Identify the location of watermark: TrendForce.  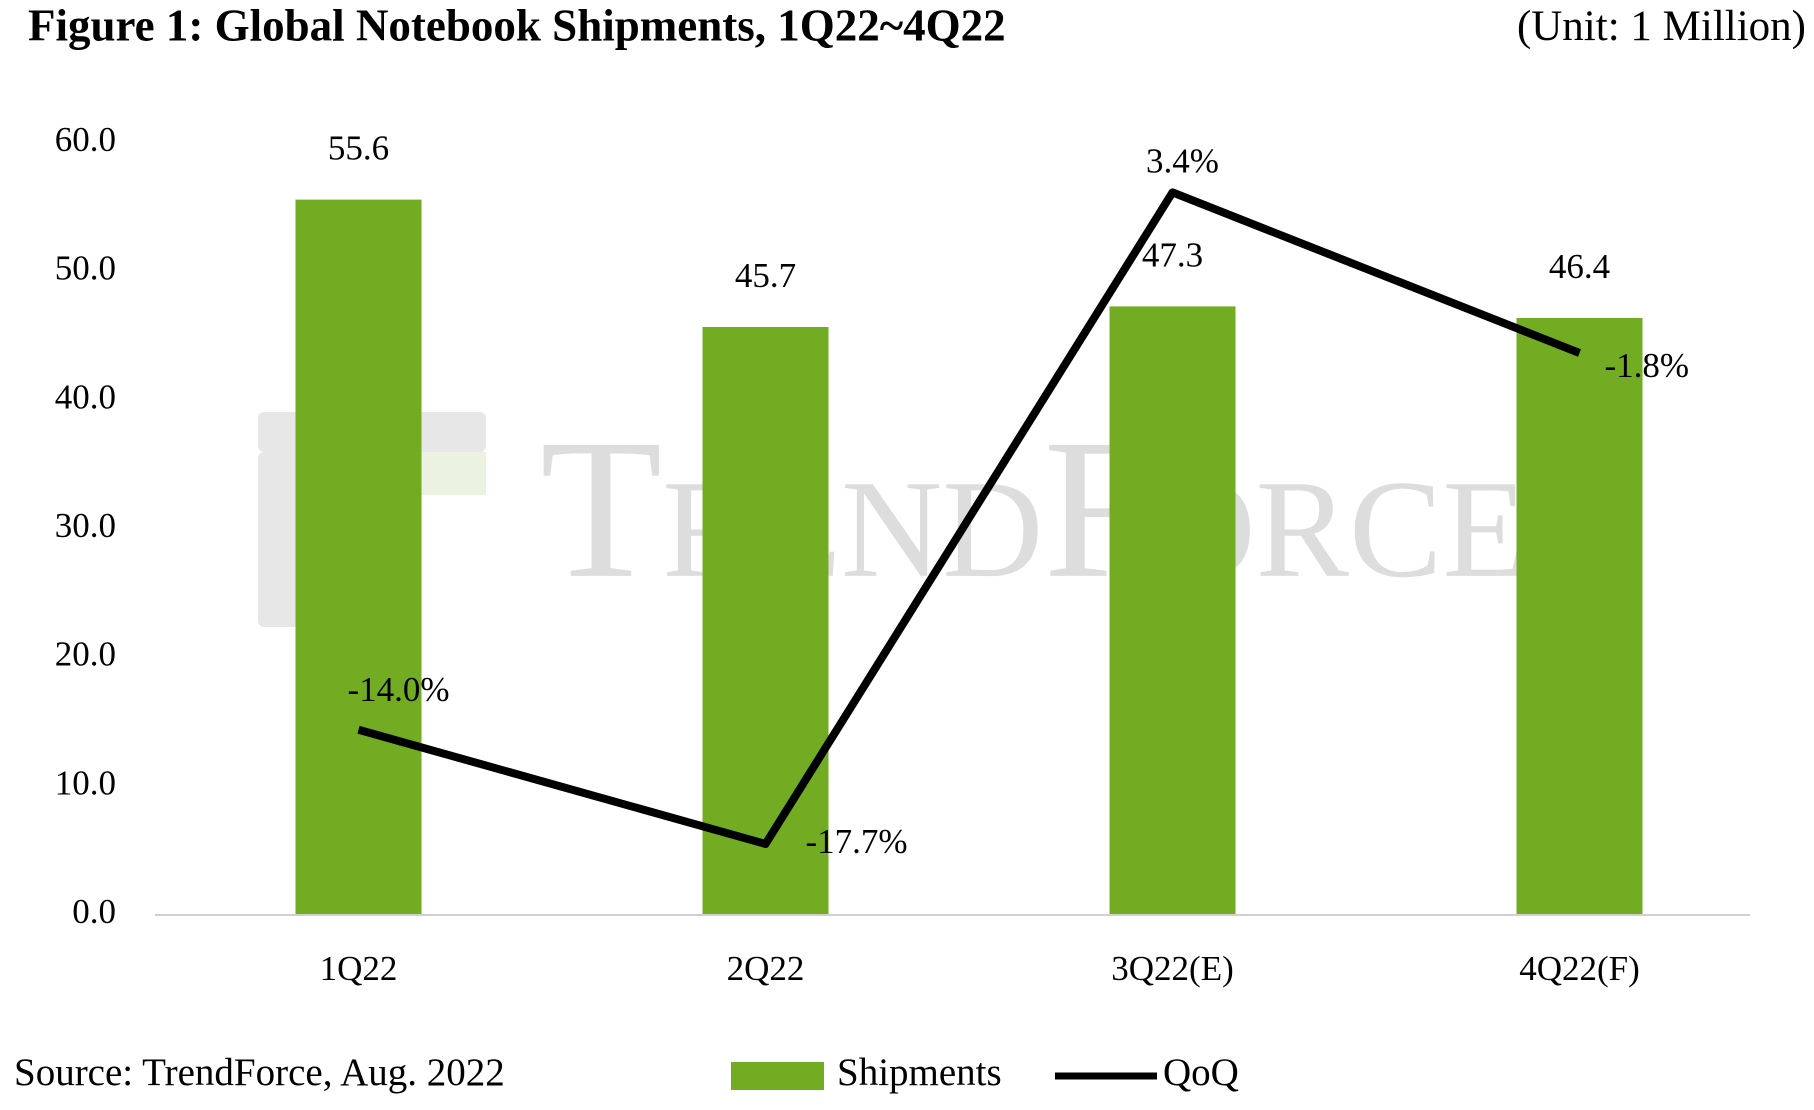
(1034, 509).